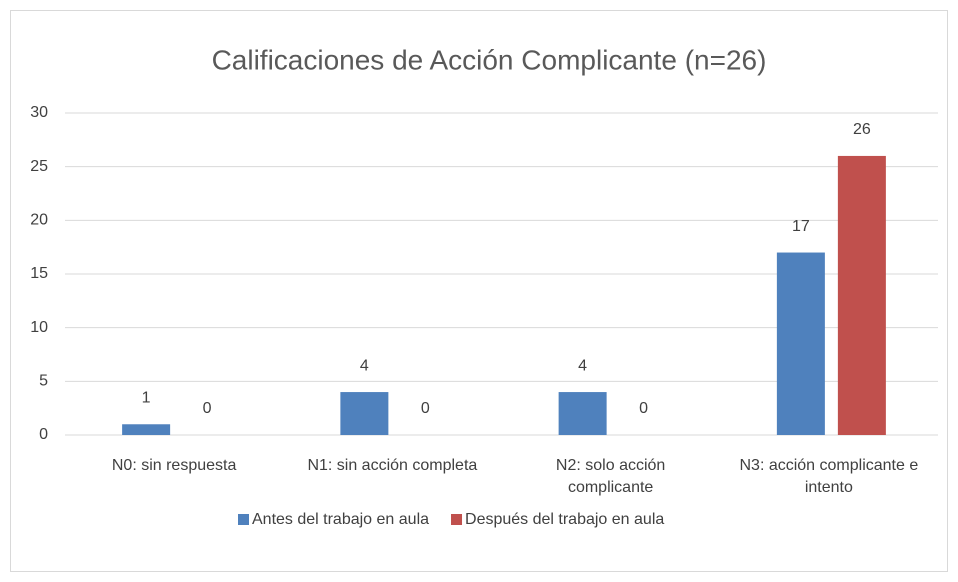 The width and height of the screenshot is (958, 582). I want to click on x-tick-label: N0: sin respuesta, so click(174, 465).